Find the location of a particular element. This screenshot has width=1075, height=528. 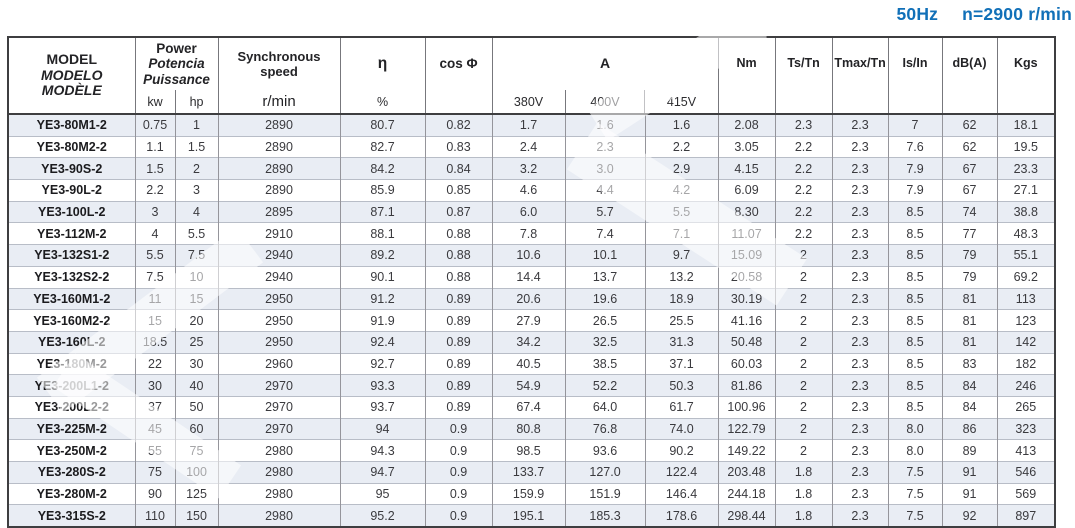

cell-db-a: 84 is located at coordinates (969, 407).